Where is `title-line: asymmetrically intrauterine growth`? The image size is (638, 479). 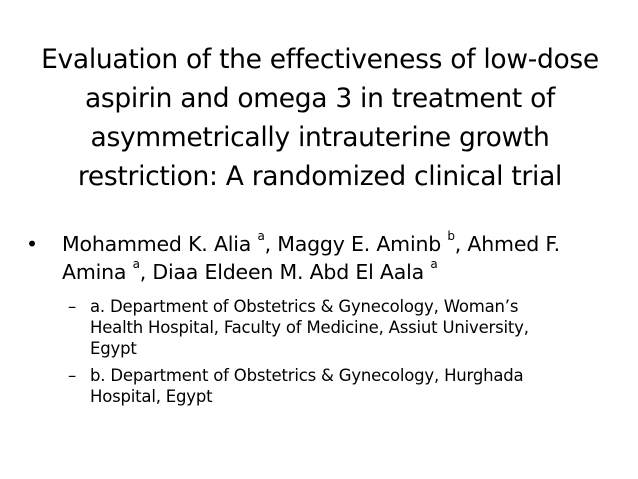
title-line: asymmetrically intrauterine growth is located at coordinates (320, 137).